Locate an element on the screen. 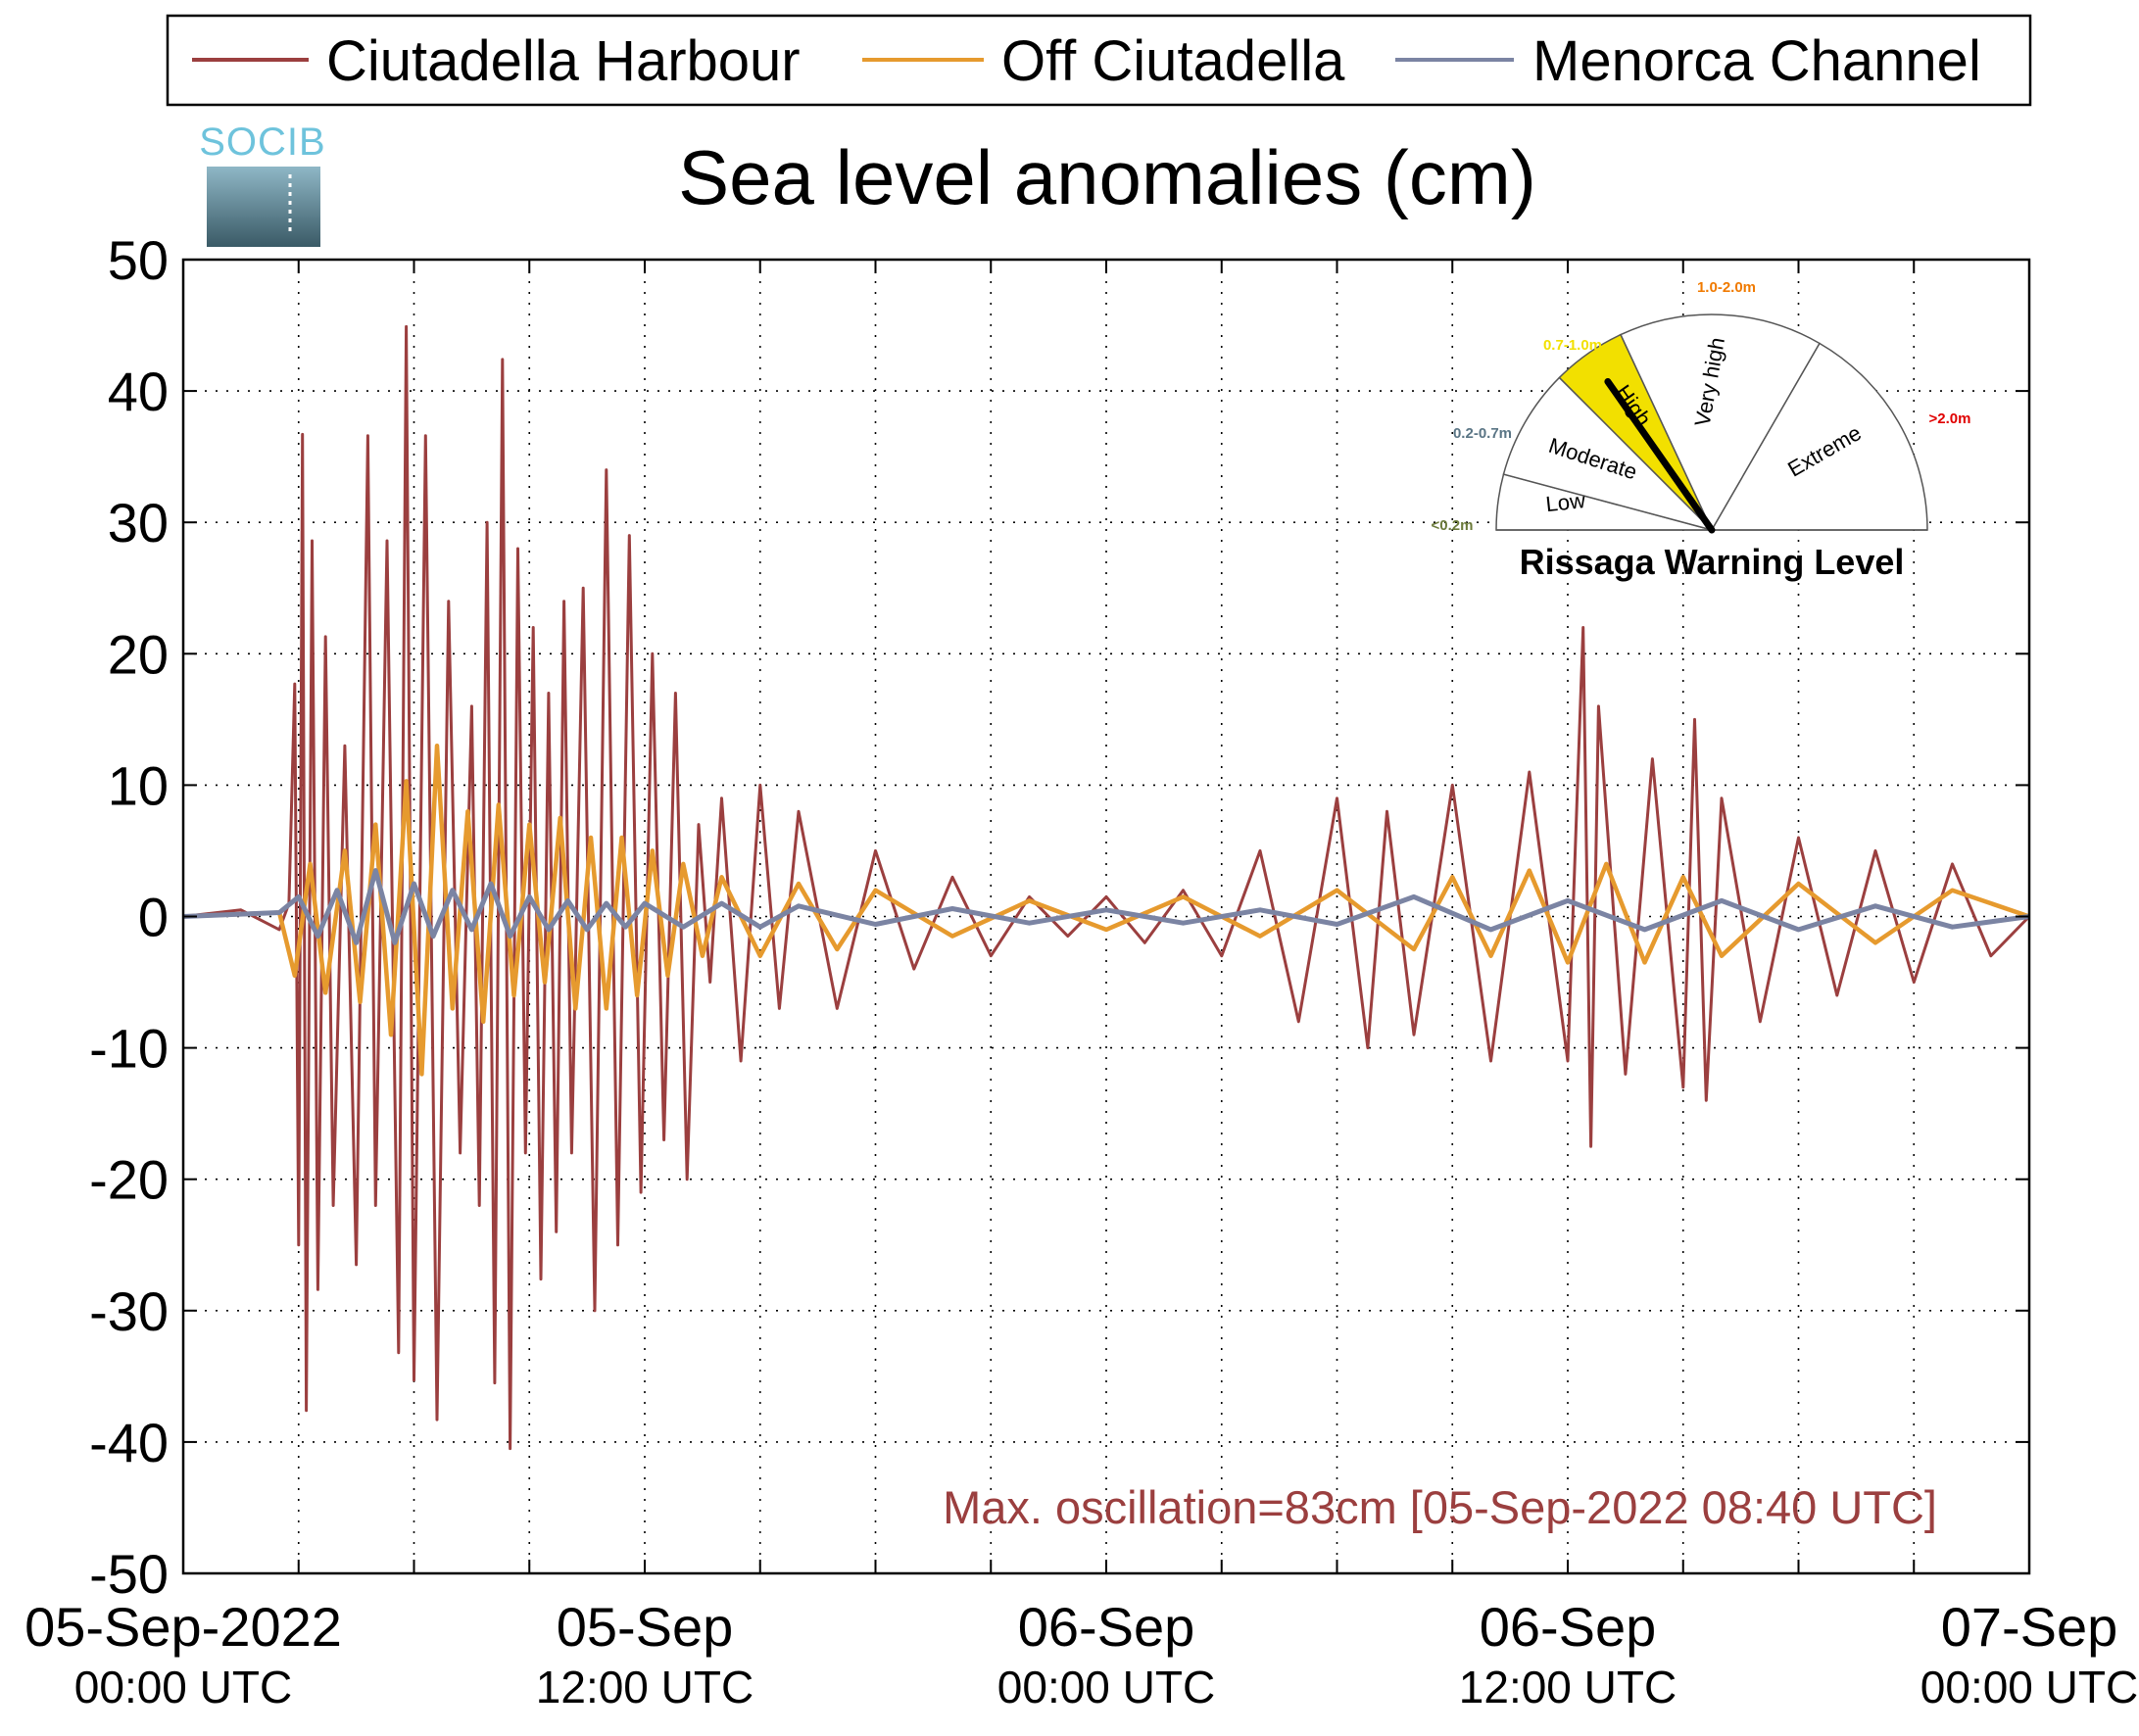 The image size is (2139, 1736). gauge-sector-label: Low is located at coordinates (1565, 502).